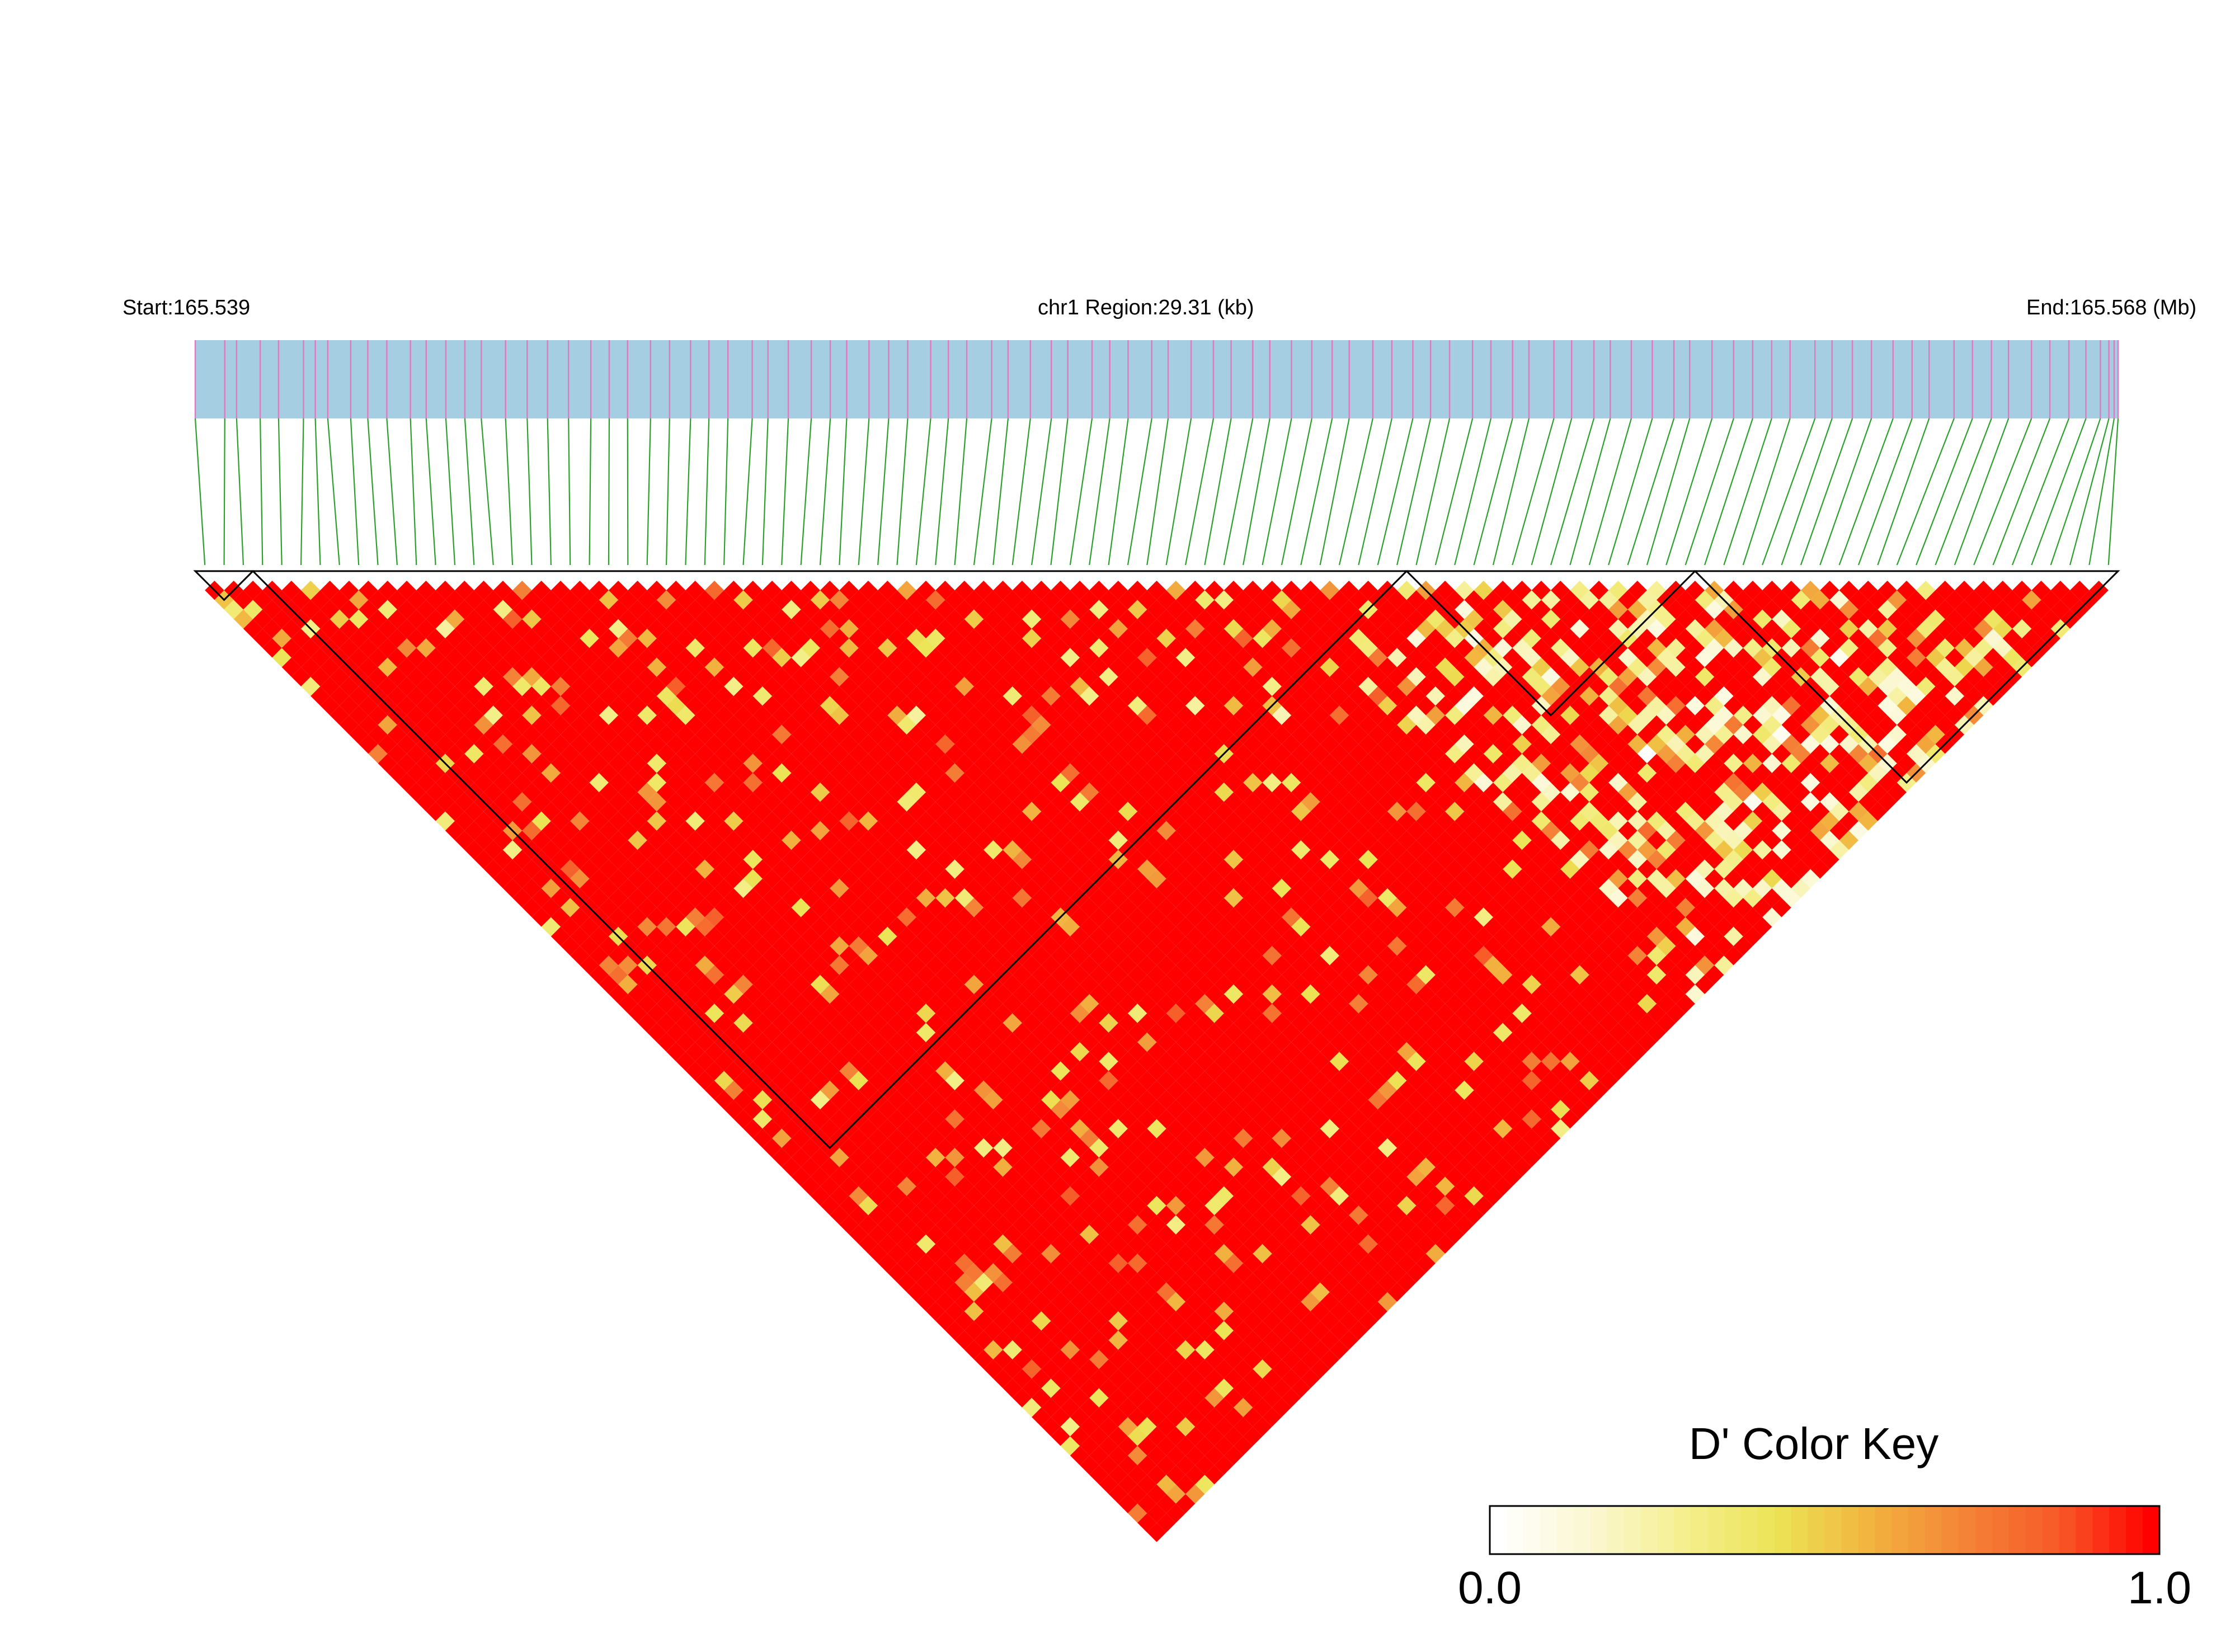  I want to click on snp-connector, so click(261, 492).